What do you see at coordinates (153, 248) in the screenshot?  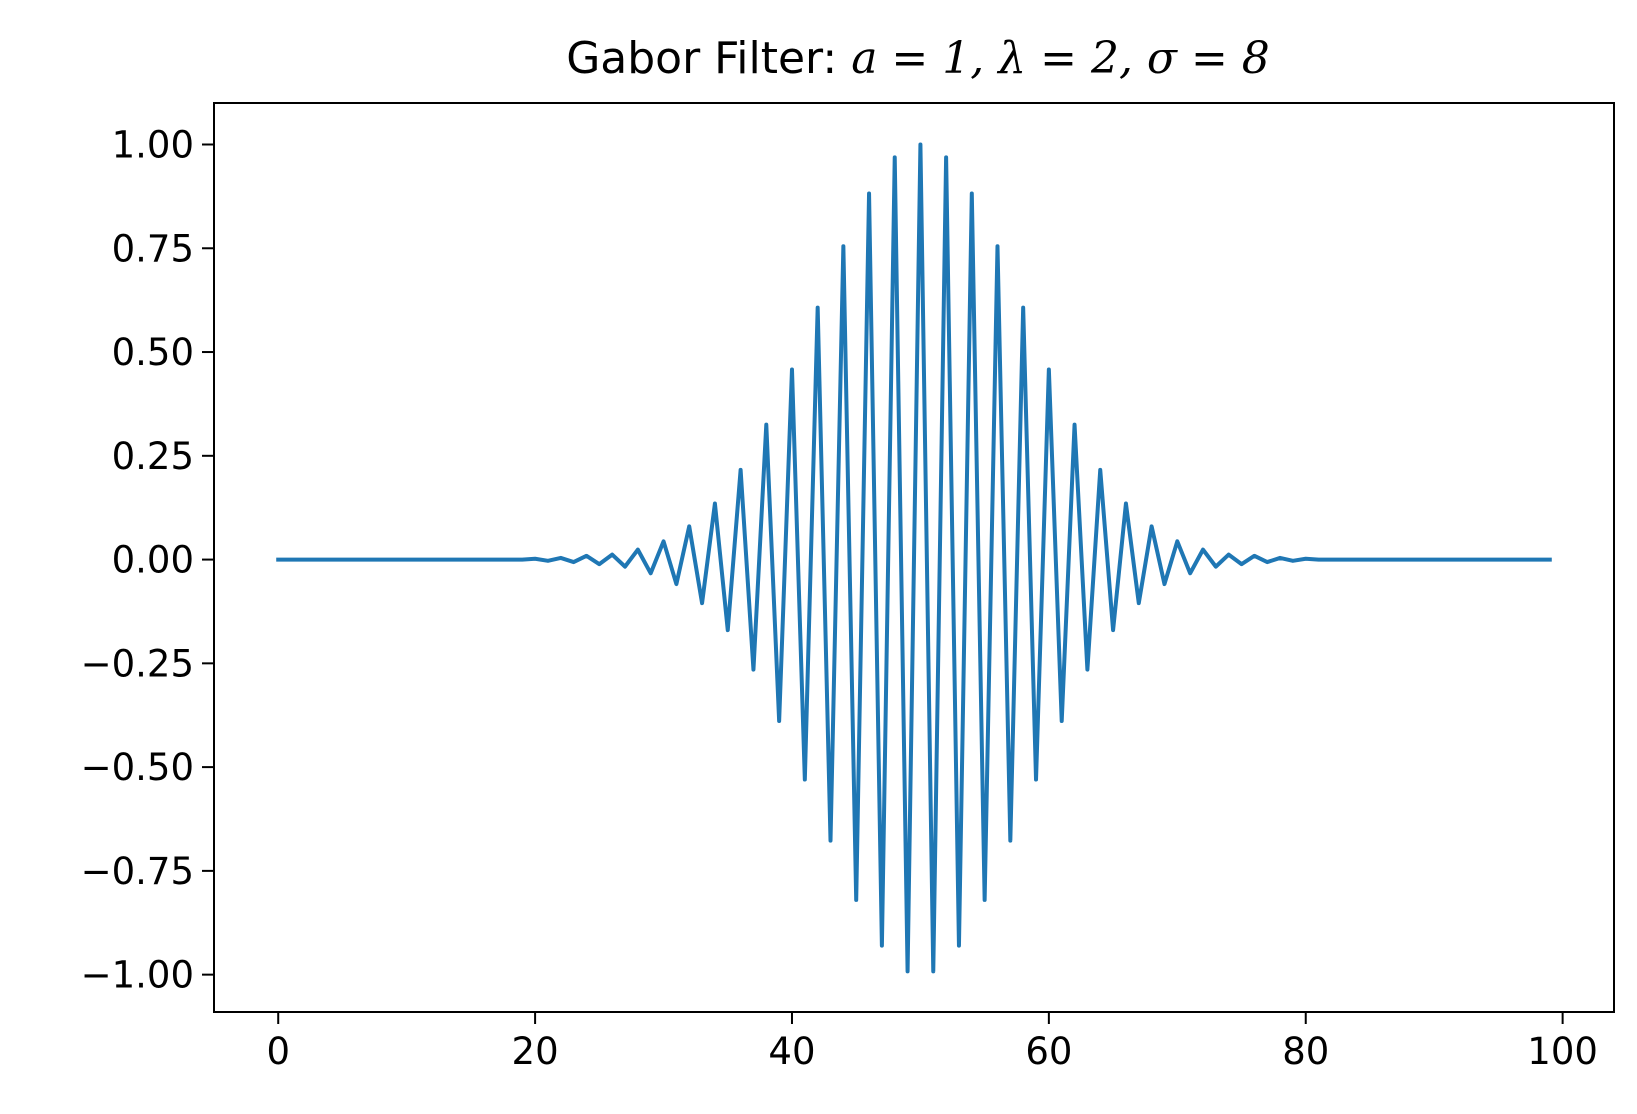 I see `y-tick-label: 0.75` at bounding box center [153, 248].